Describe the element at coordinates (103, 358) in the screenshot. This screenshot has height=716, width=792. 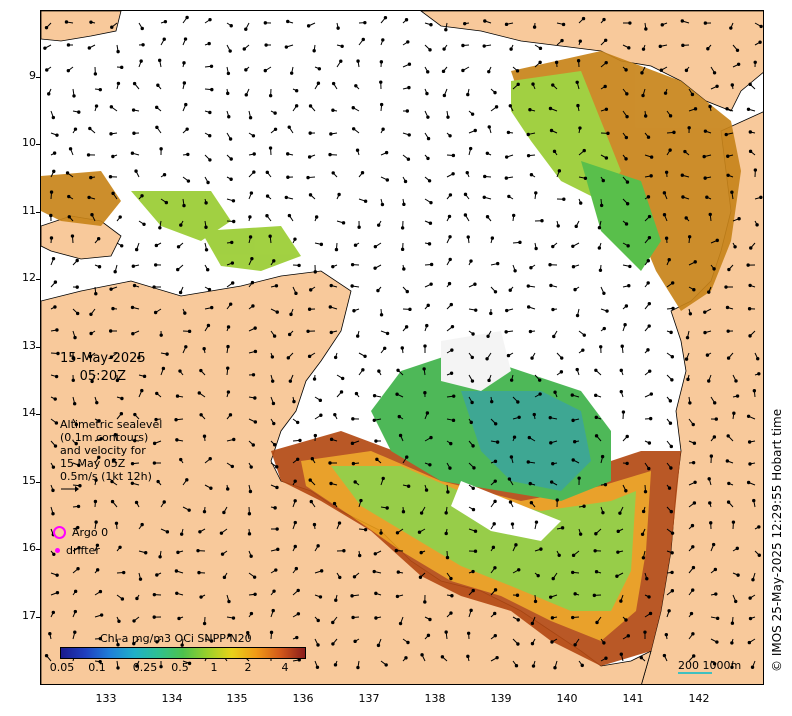
I see `map-date: 15-May-2025` at that location.